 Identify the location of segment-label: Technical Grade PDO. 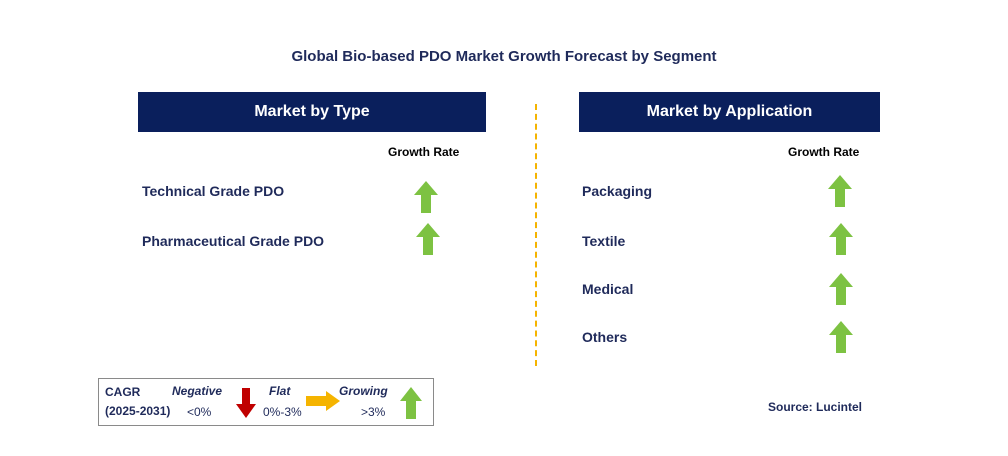
(213, 191).